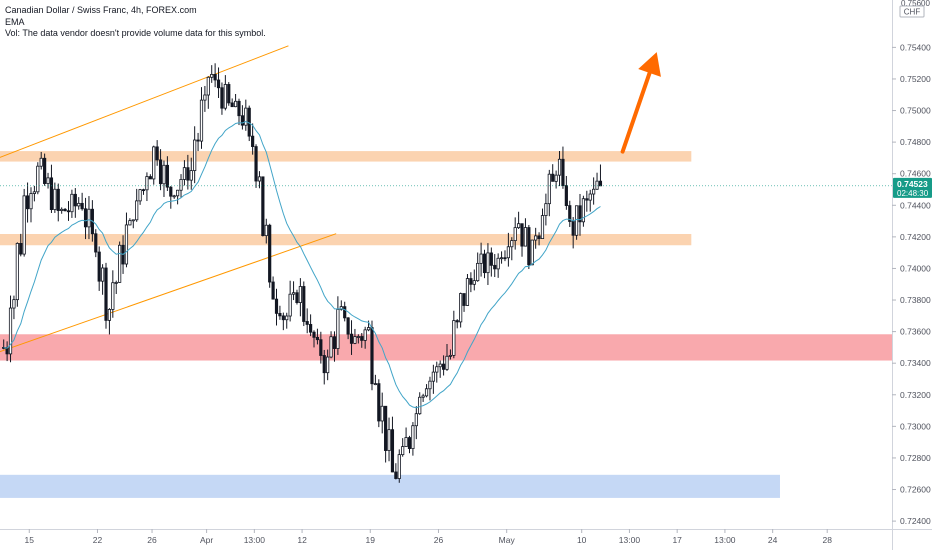 This screenshot has width=932, height=555. What do you see at coordinates (827, 540) in the screenshot?
I see `x-tick-label: 28` at bounding box center [827, 540].